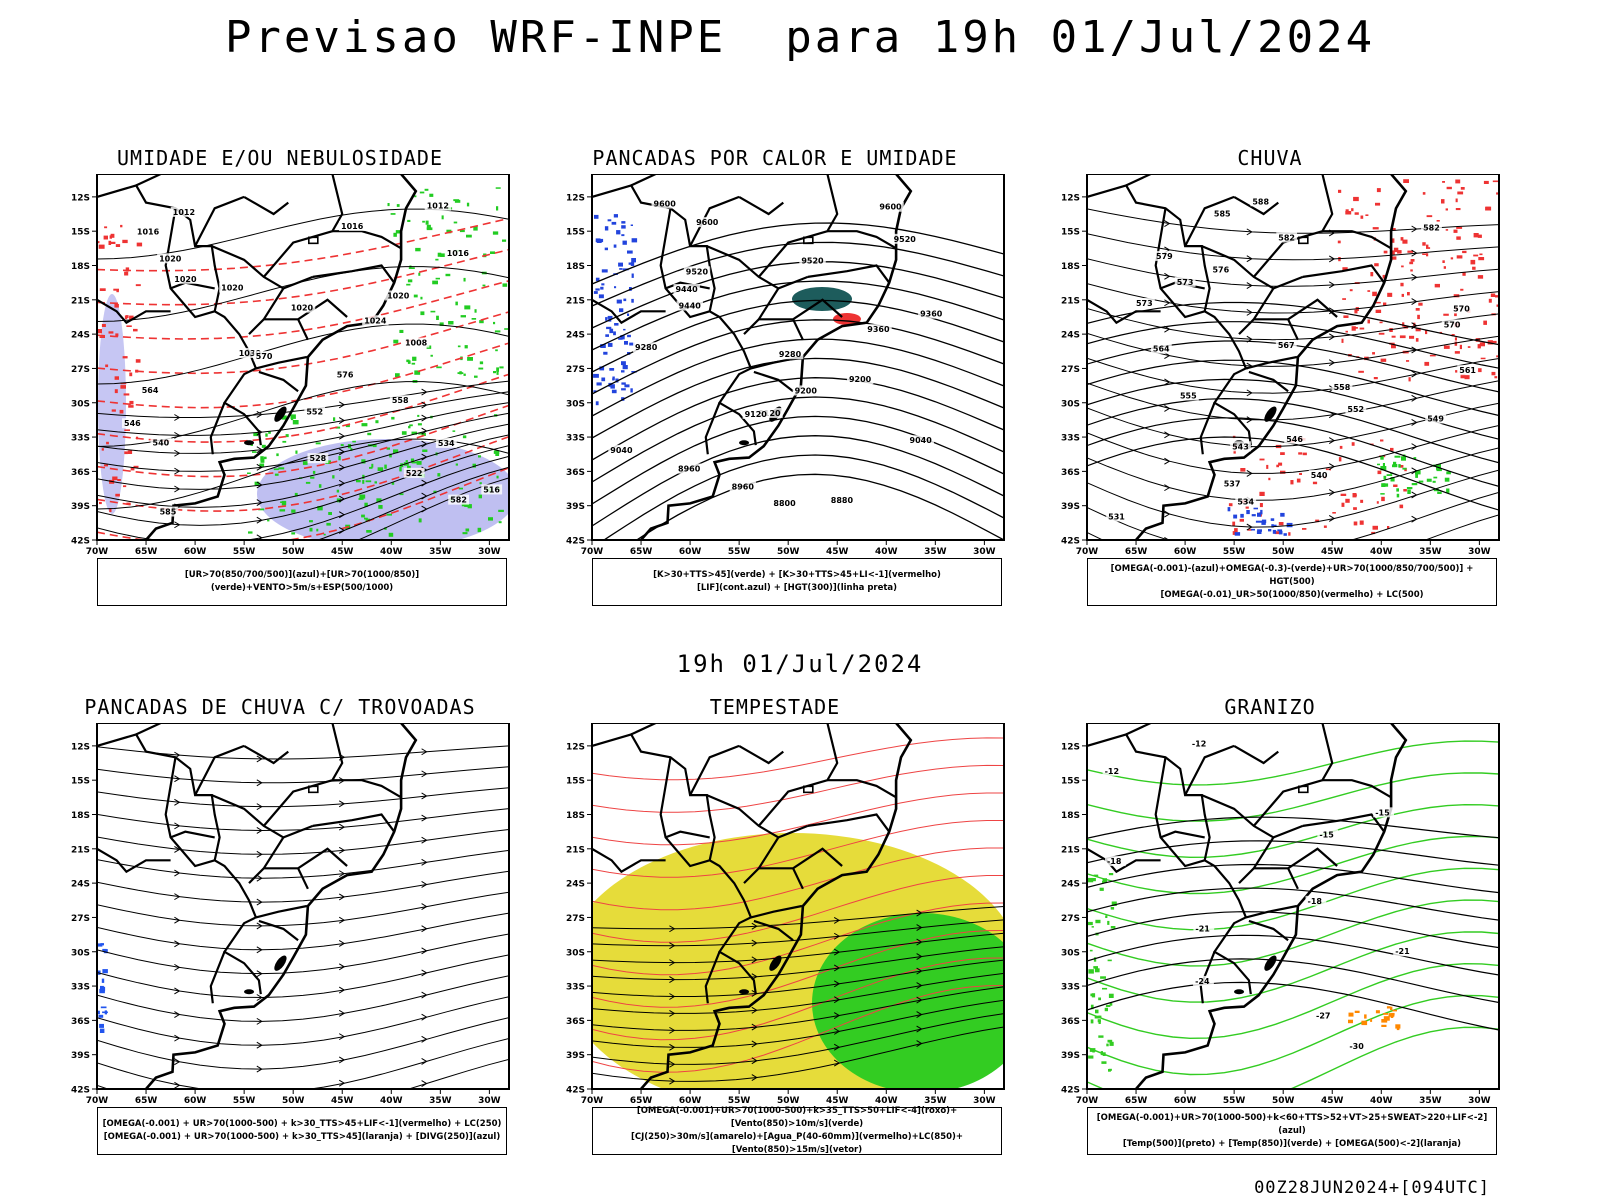 The width and height of the screenshot is (1600, 1200). What do you see at coordinates (707, 222) in the screenshot?
I see `contour-value-label: 9600` at bounding box center [707, 222].